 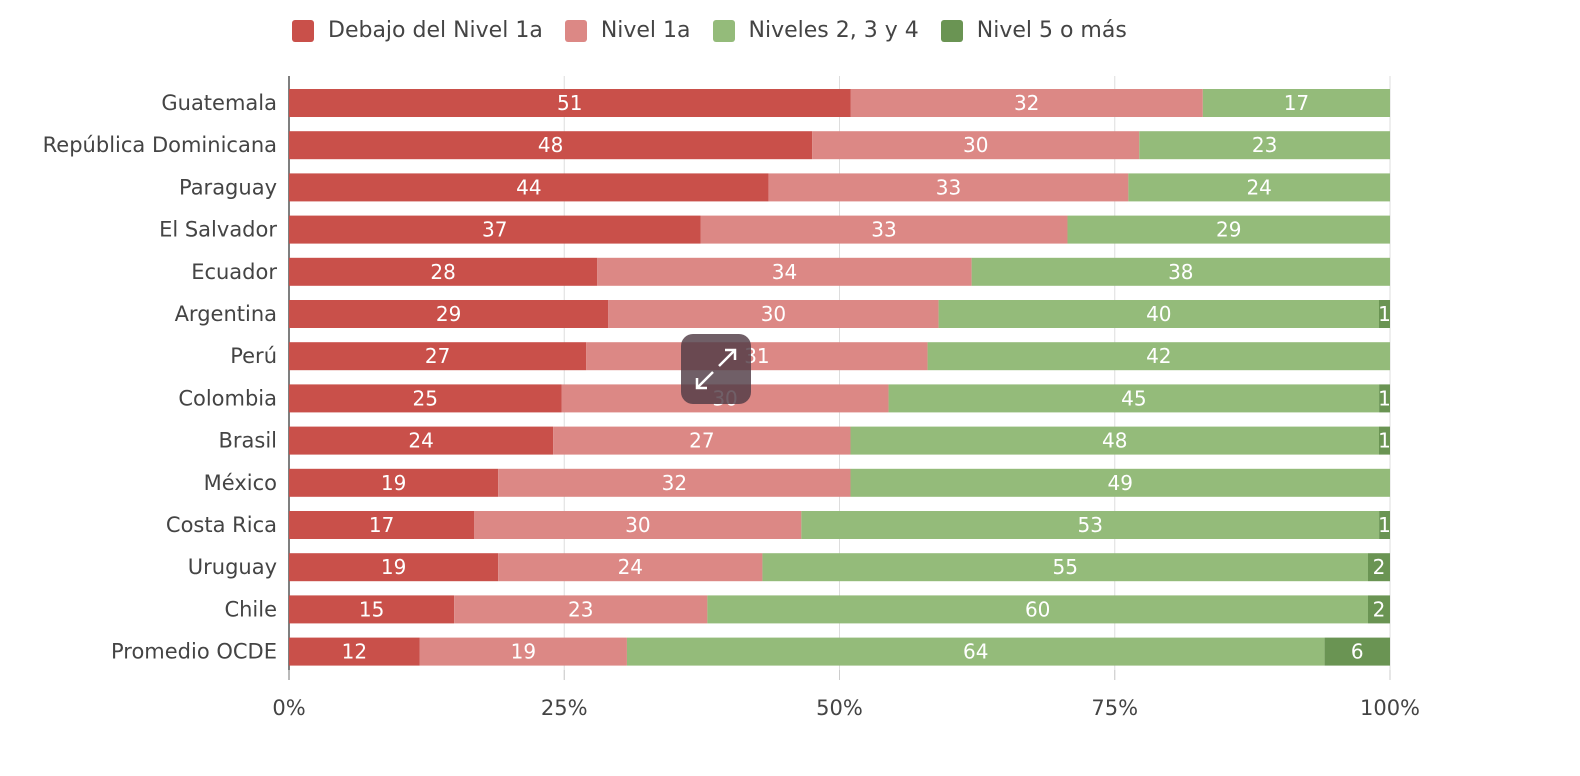 I want to click on data-label: 2, so click(x=1379, y=567).